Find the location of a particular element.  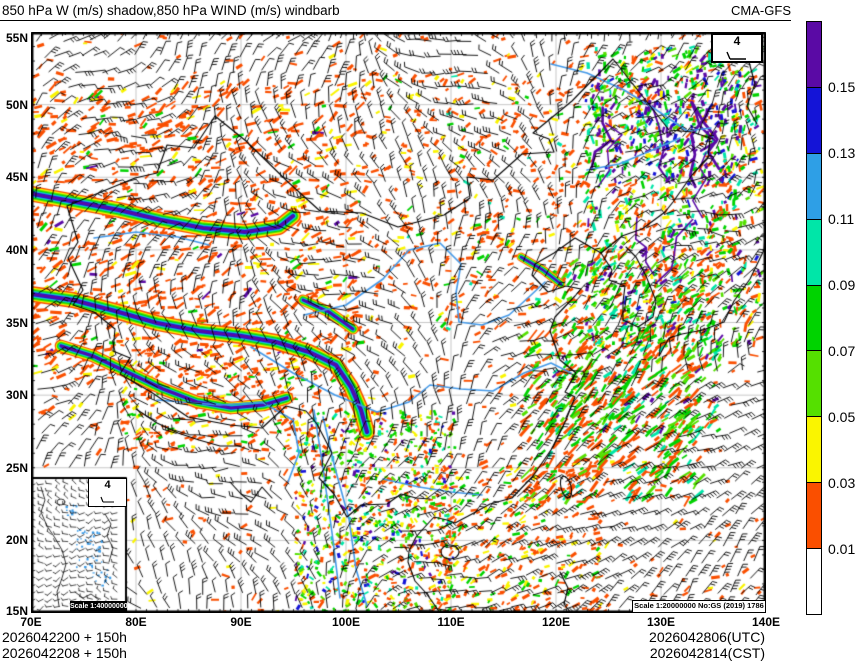

lon-label: 100E is located at coordinates (346, 622).